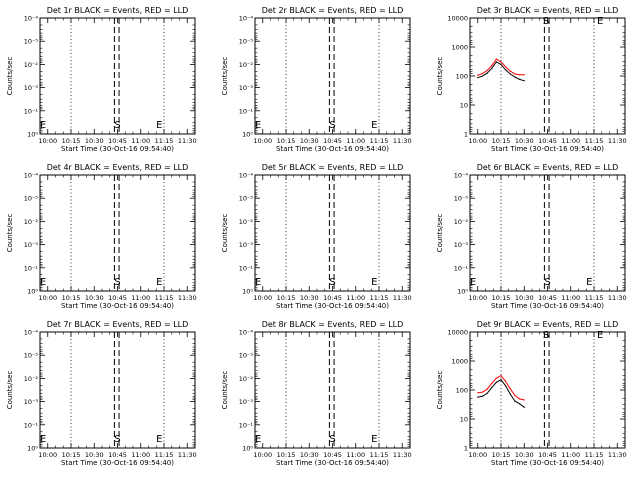  What do you see at coordinates (501, 393) in the screenshot?
I see `series-line-black` at bounding box center [501, 393].